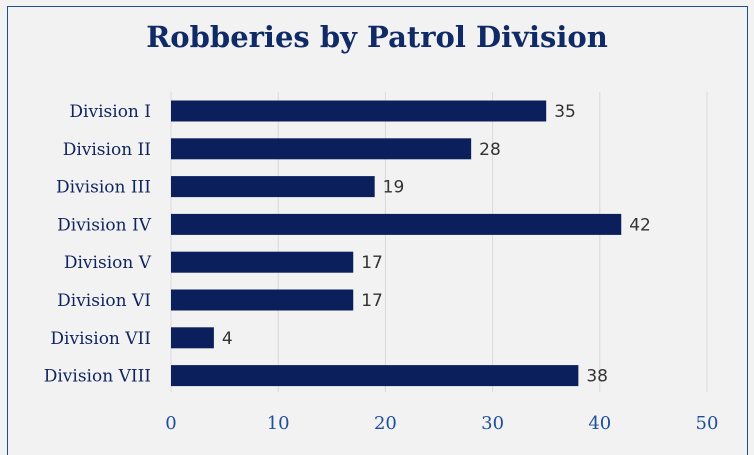 This screenshot has height=455, width=754. What do you see at coordinates (103, 188) in the screenshot?
I see `category-label: Division III` at bounding box center [103, 188].